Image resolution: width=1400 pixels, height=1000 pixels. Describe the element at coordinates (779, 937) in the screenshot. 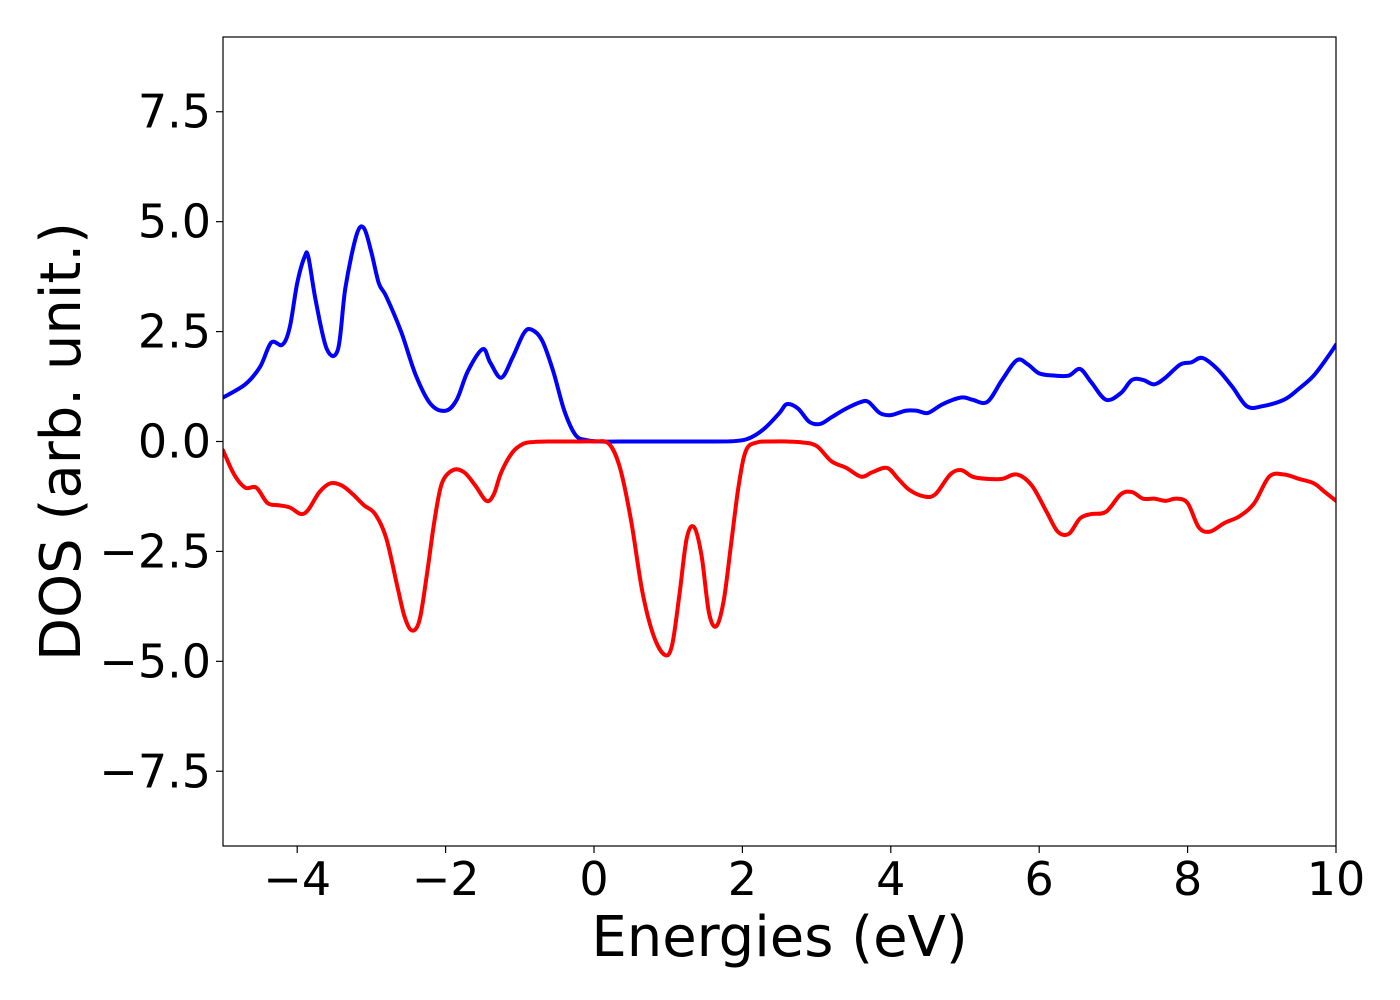

I see `x-axis-title: Energies (eV)` at that location.